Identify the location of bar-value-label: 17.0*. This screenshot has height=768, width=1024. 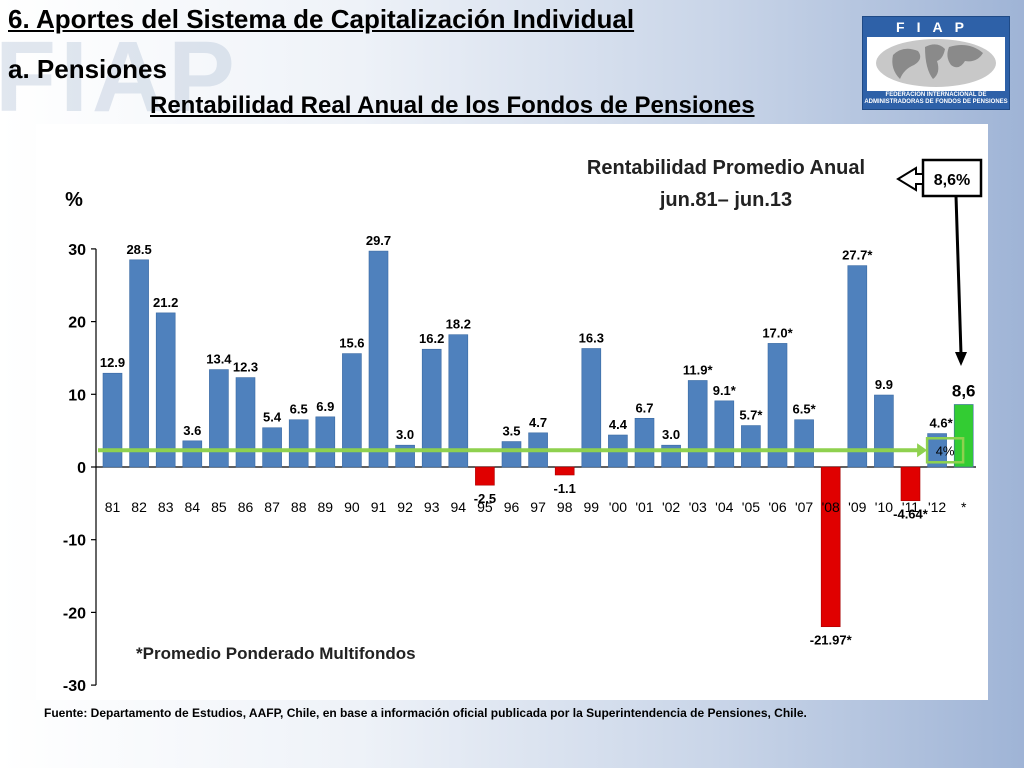
(777, 332).